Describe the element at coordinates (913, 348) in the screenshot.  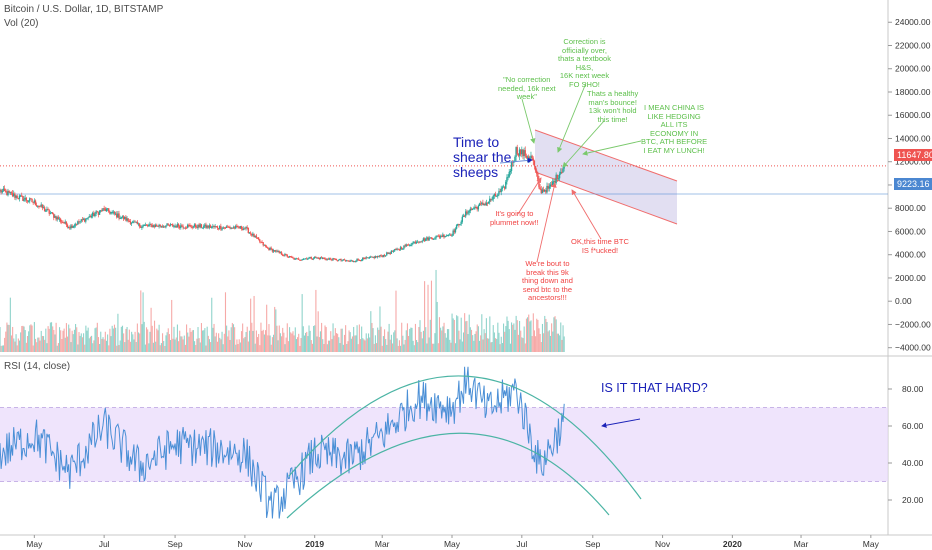
I see `price-tick-label: −4000.00` at that location.